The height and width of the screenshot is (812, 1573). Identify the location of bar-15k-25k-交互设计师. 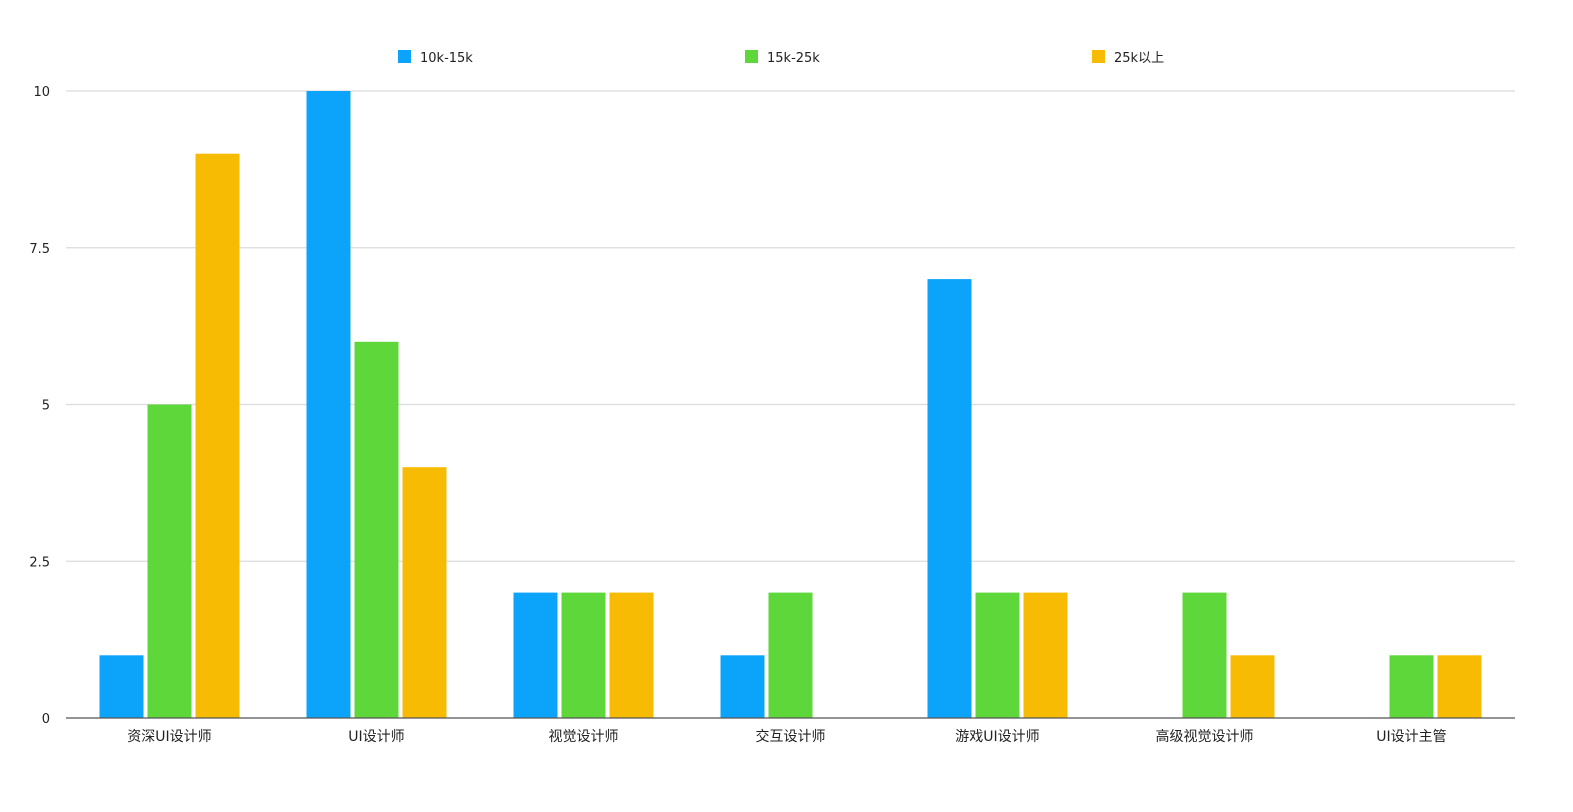
(790, 655).